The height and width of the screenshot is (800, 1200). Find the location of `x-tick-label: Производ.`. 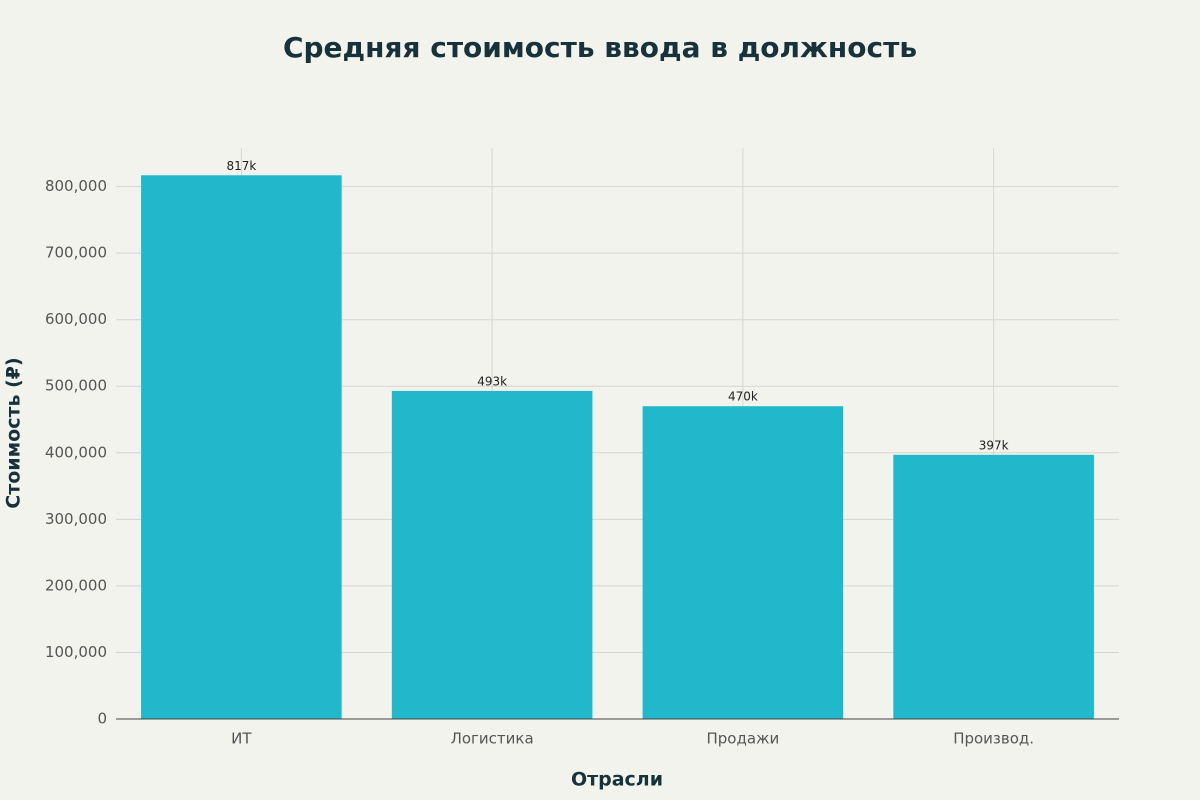

x-tick-label: Производ. is located at coordinates (993, 739).